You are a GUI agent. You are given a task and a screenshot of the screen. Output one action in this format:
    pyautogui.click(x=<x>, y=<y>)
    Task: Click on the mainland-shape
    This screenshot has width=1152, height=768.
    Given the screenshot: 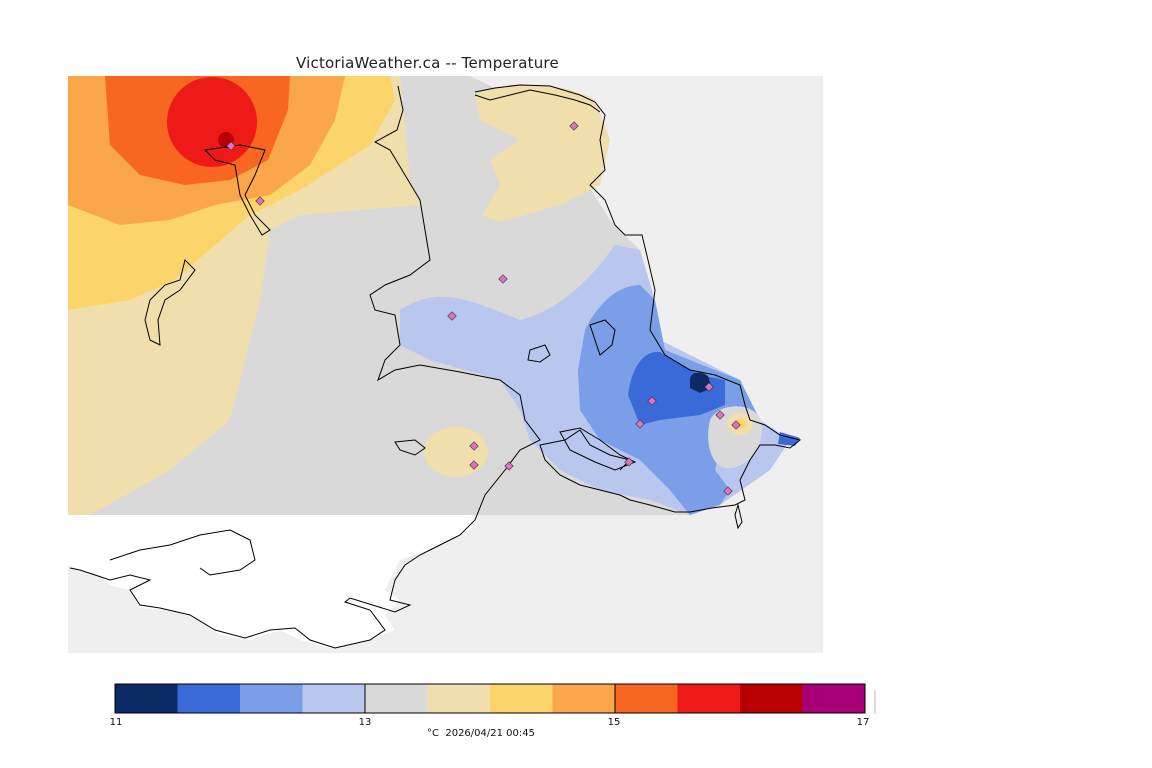 What is the action you would take?
    pyautogui.click(x=273, y=581)
    